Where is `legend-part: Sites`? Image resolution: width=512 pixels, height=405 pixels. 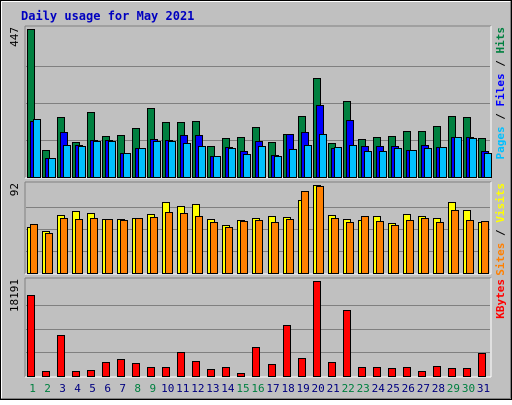
legend-part: Sites is located at coordinates (500, 259).